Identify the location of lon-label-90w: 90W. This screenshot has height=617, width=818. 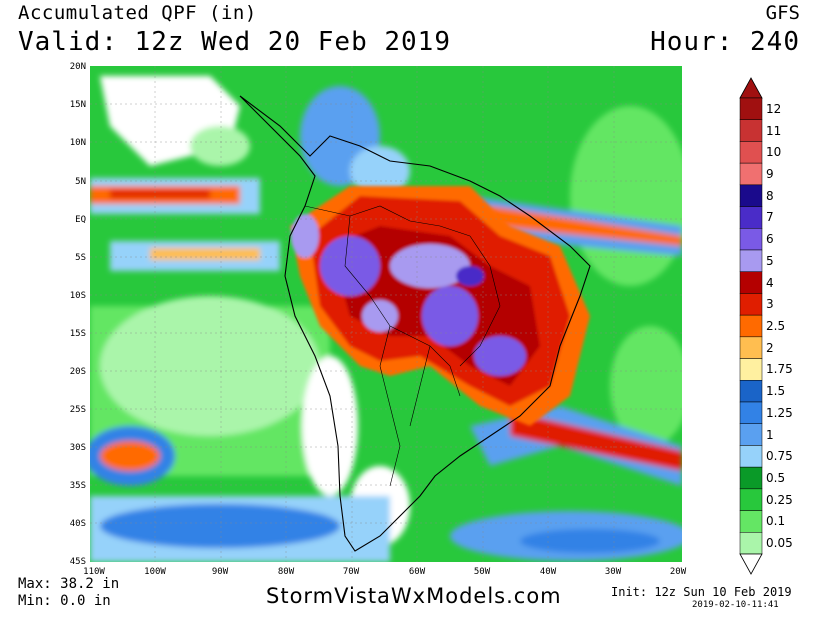
(220, 572).